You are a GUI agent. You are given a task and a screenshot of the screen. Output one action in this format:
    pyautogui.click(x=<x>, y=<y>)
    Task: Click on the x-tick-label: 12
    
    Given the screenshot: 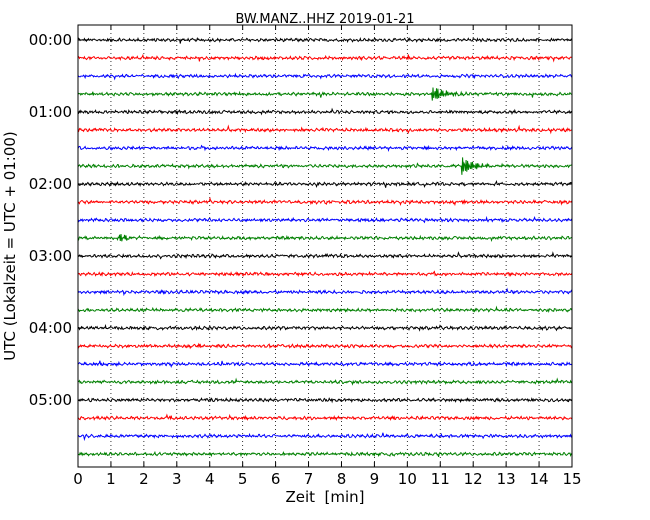 What is the action you would take?
    pyautogui.click(x=473, y=479)
    